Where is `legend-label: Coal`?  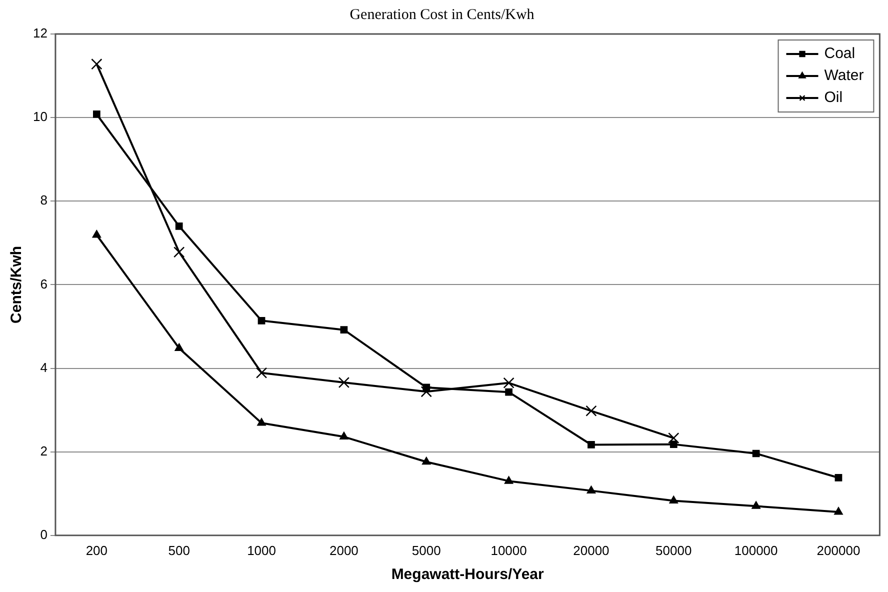
legend-label: Coal is located at coordinates (840, 53).